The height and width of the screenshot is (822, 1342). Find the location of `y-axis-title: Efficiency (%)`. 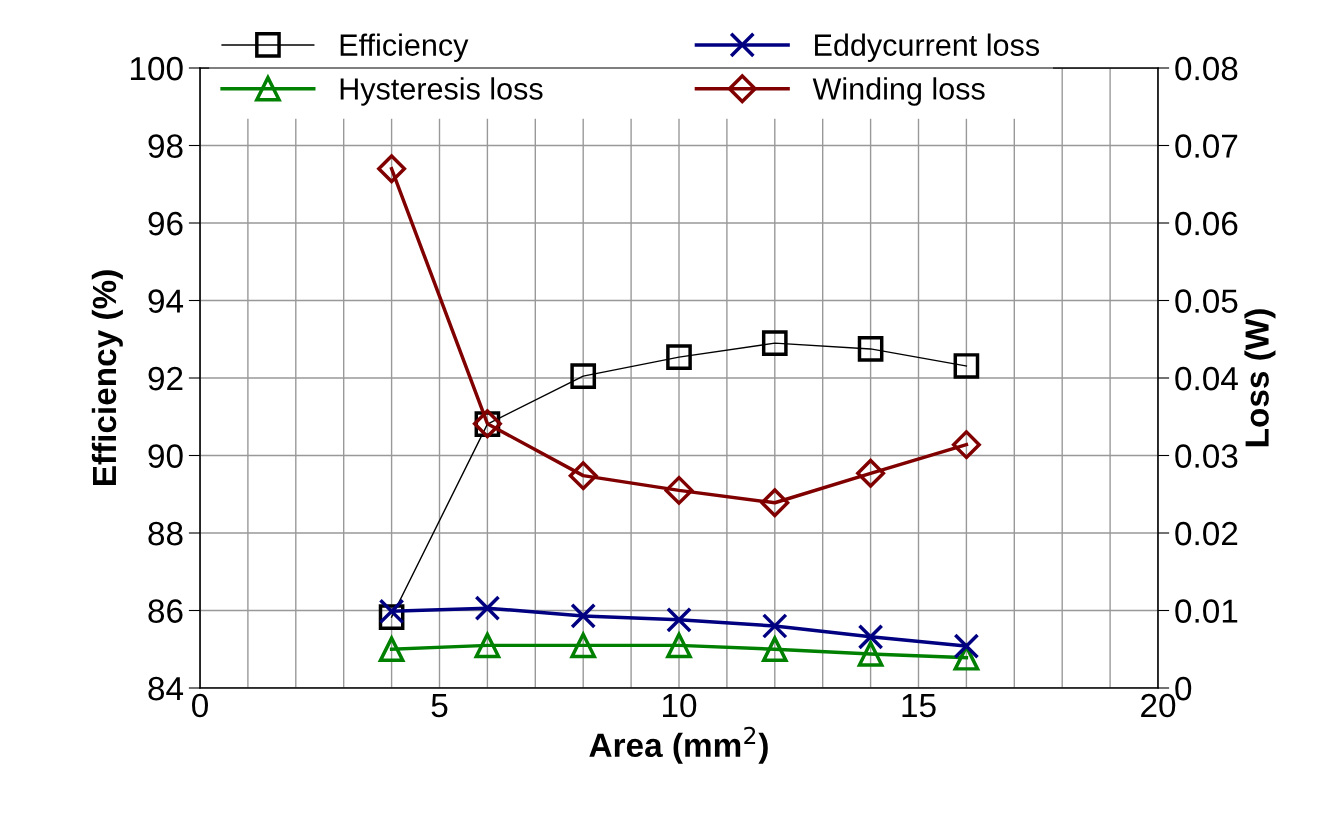

y-axis-title: Efficiency (%) is located at coordinates (107, 378).